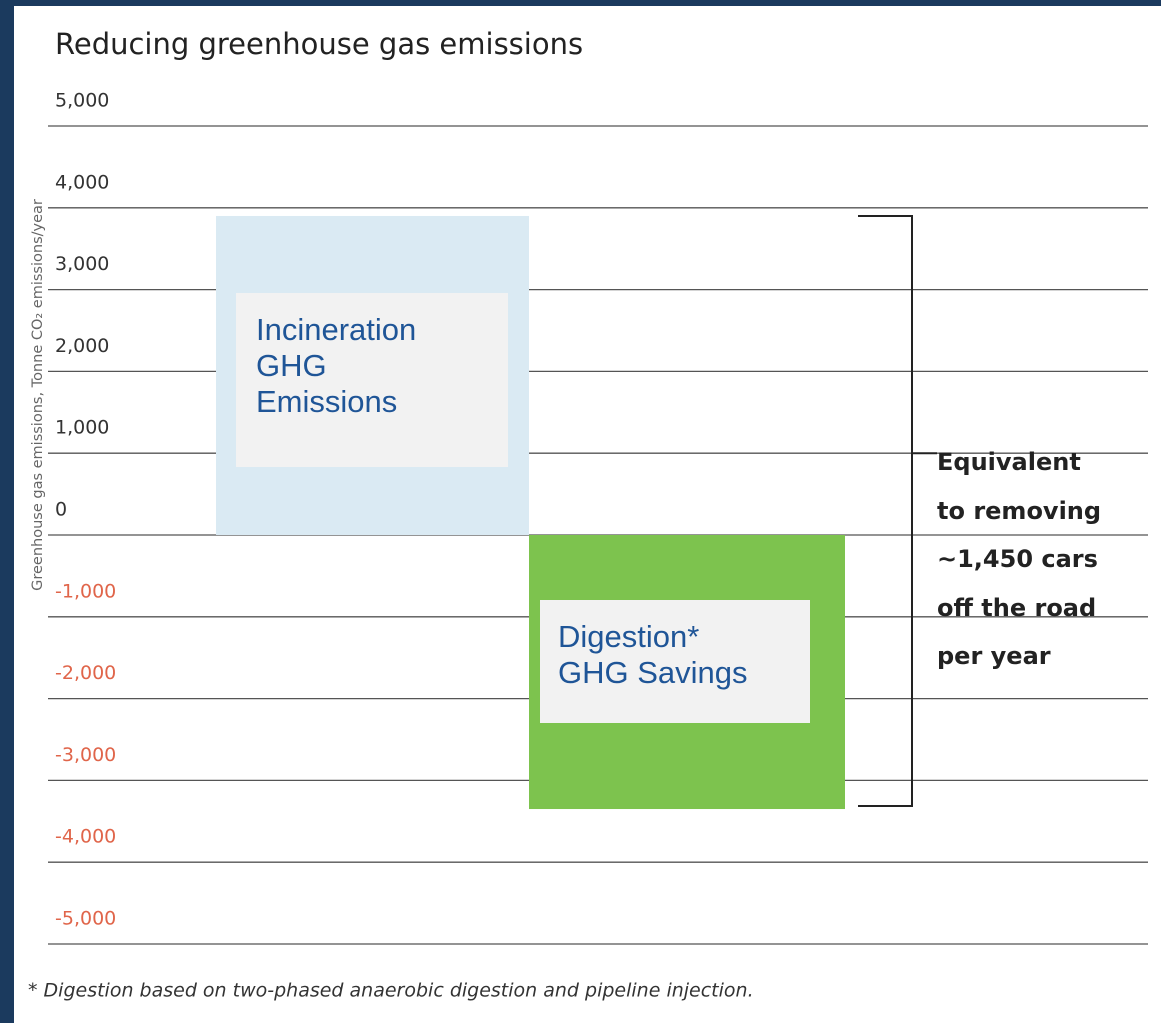  Describe the element at coordinates (85, 755) in the screenshot. I see `y-tick-label: -3,000` at that location.